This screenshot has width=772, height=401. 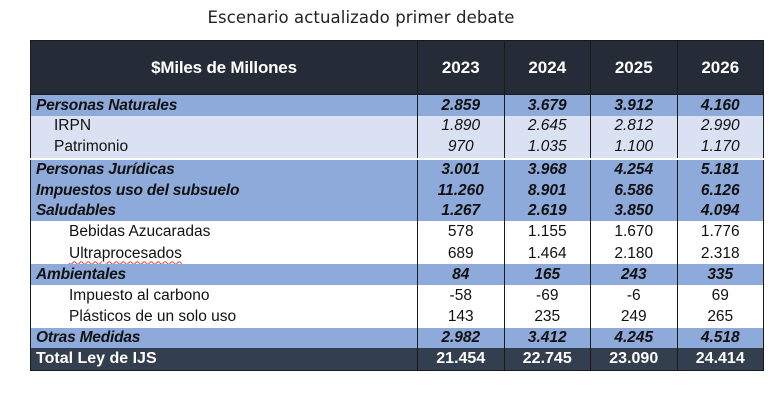 I want to click on cell-value: 1.100, so click(x=633, y=147).